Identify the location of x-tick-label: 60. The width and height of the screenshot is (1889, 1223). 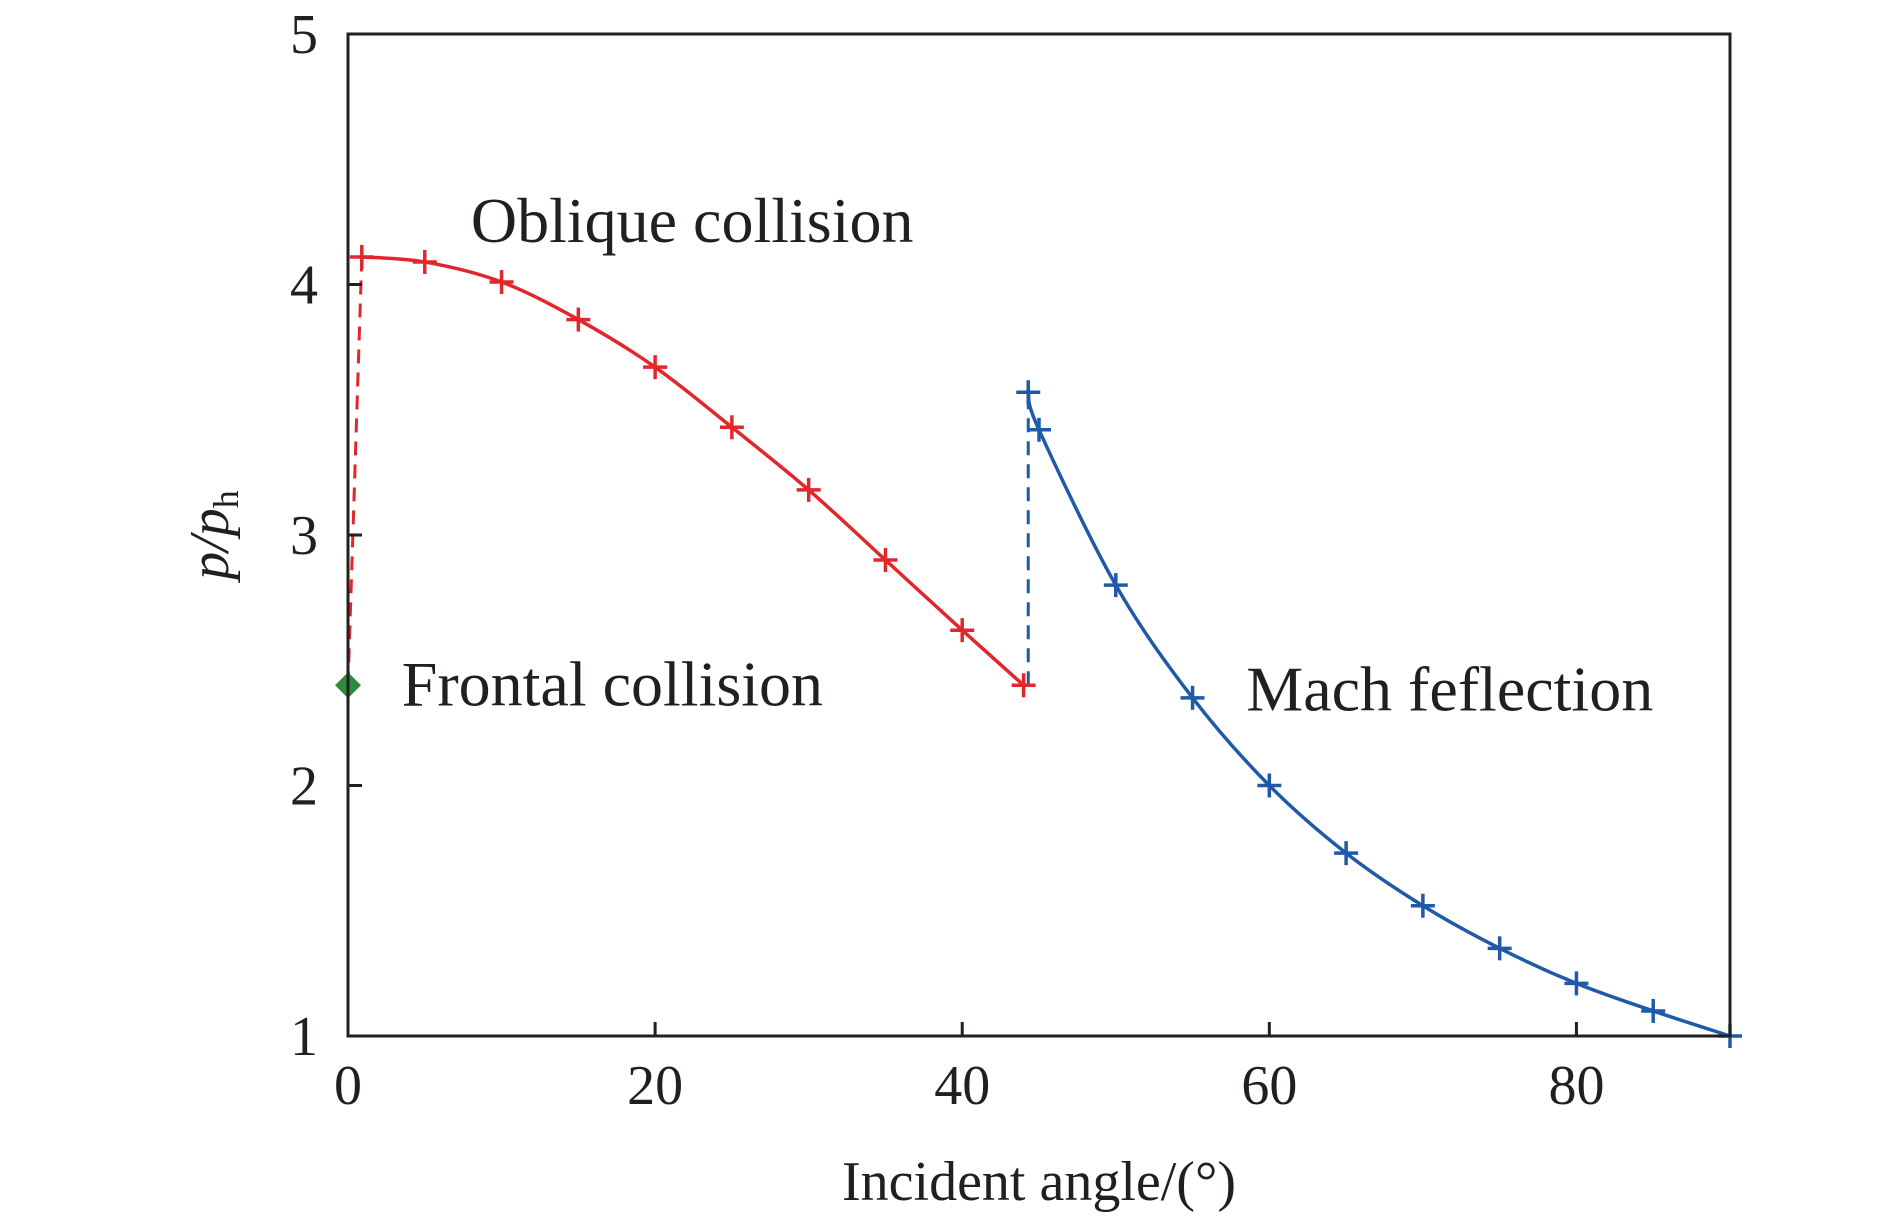
(1269, 1086).